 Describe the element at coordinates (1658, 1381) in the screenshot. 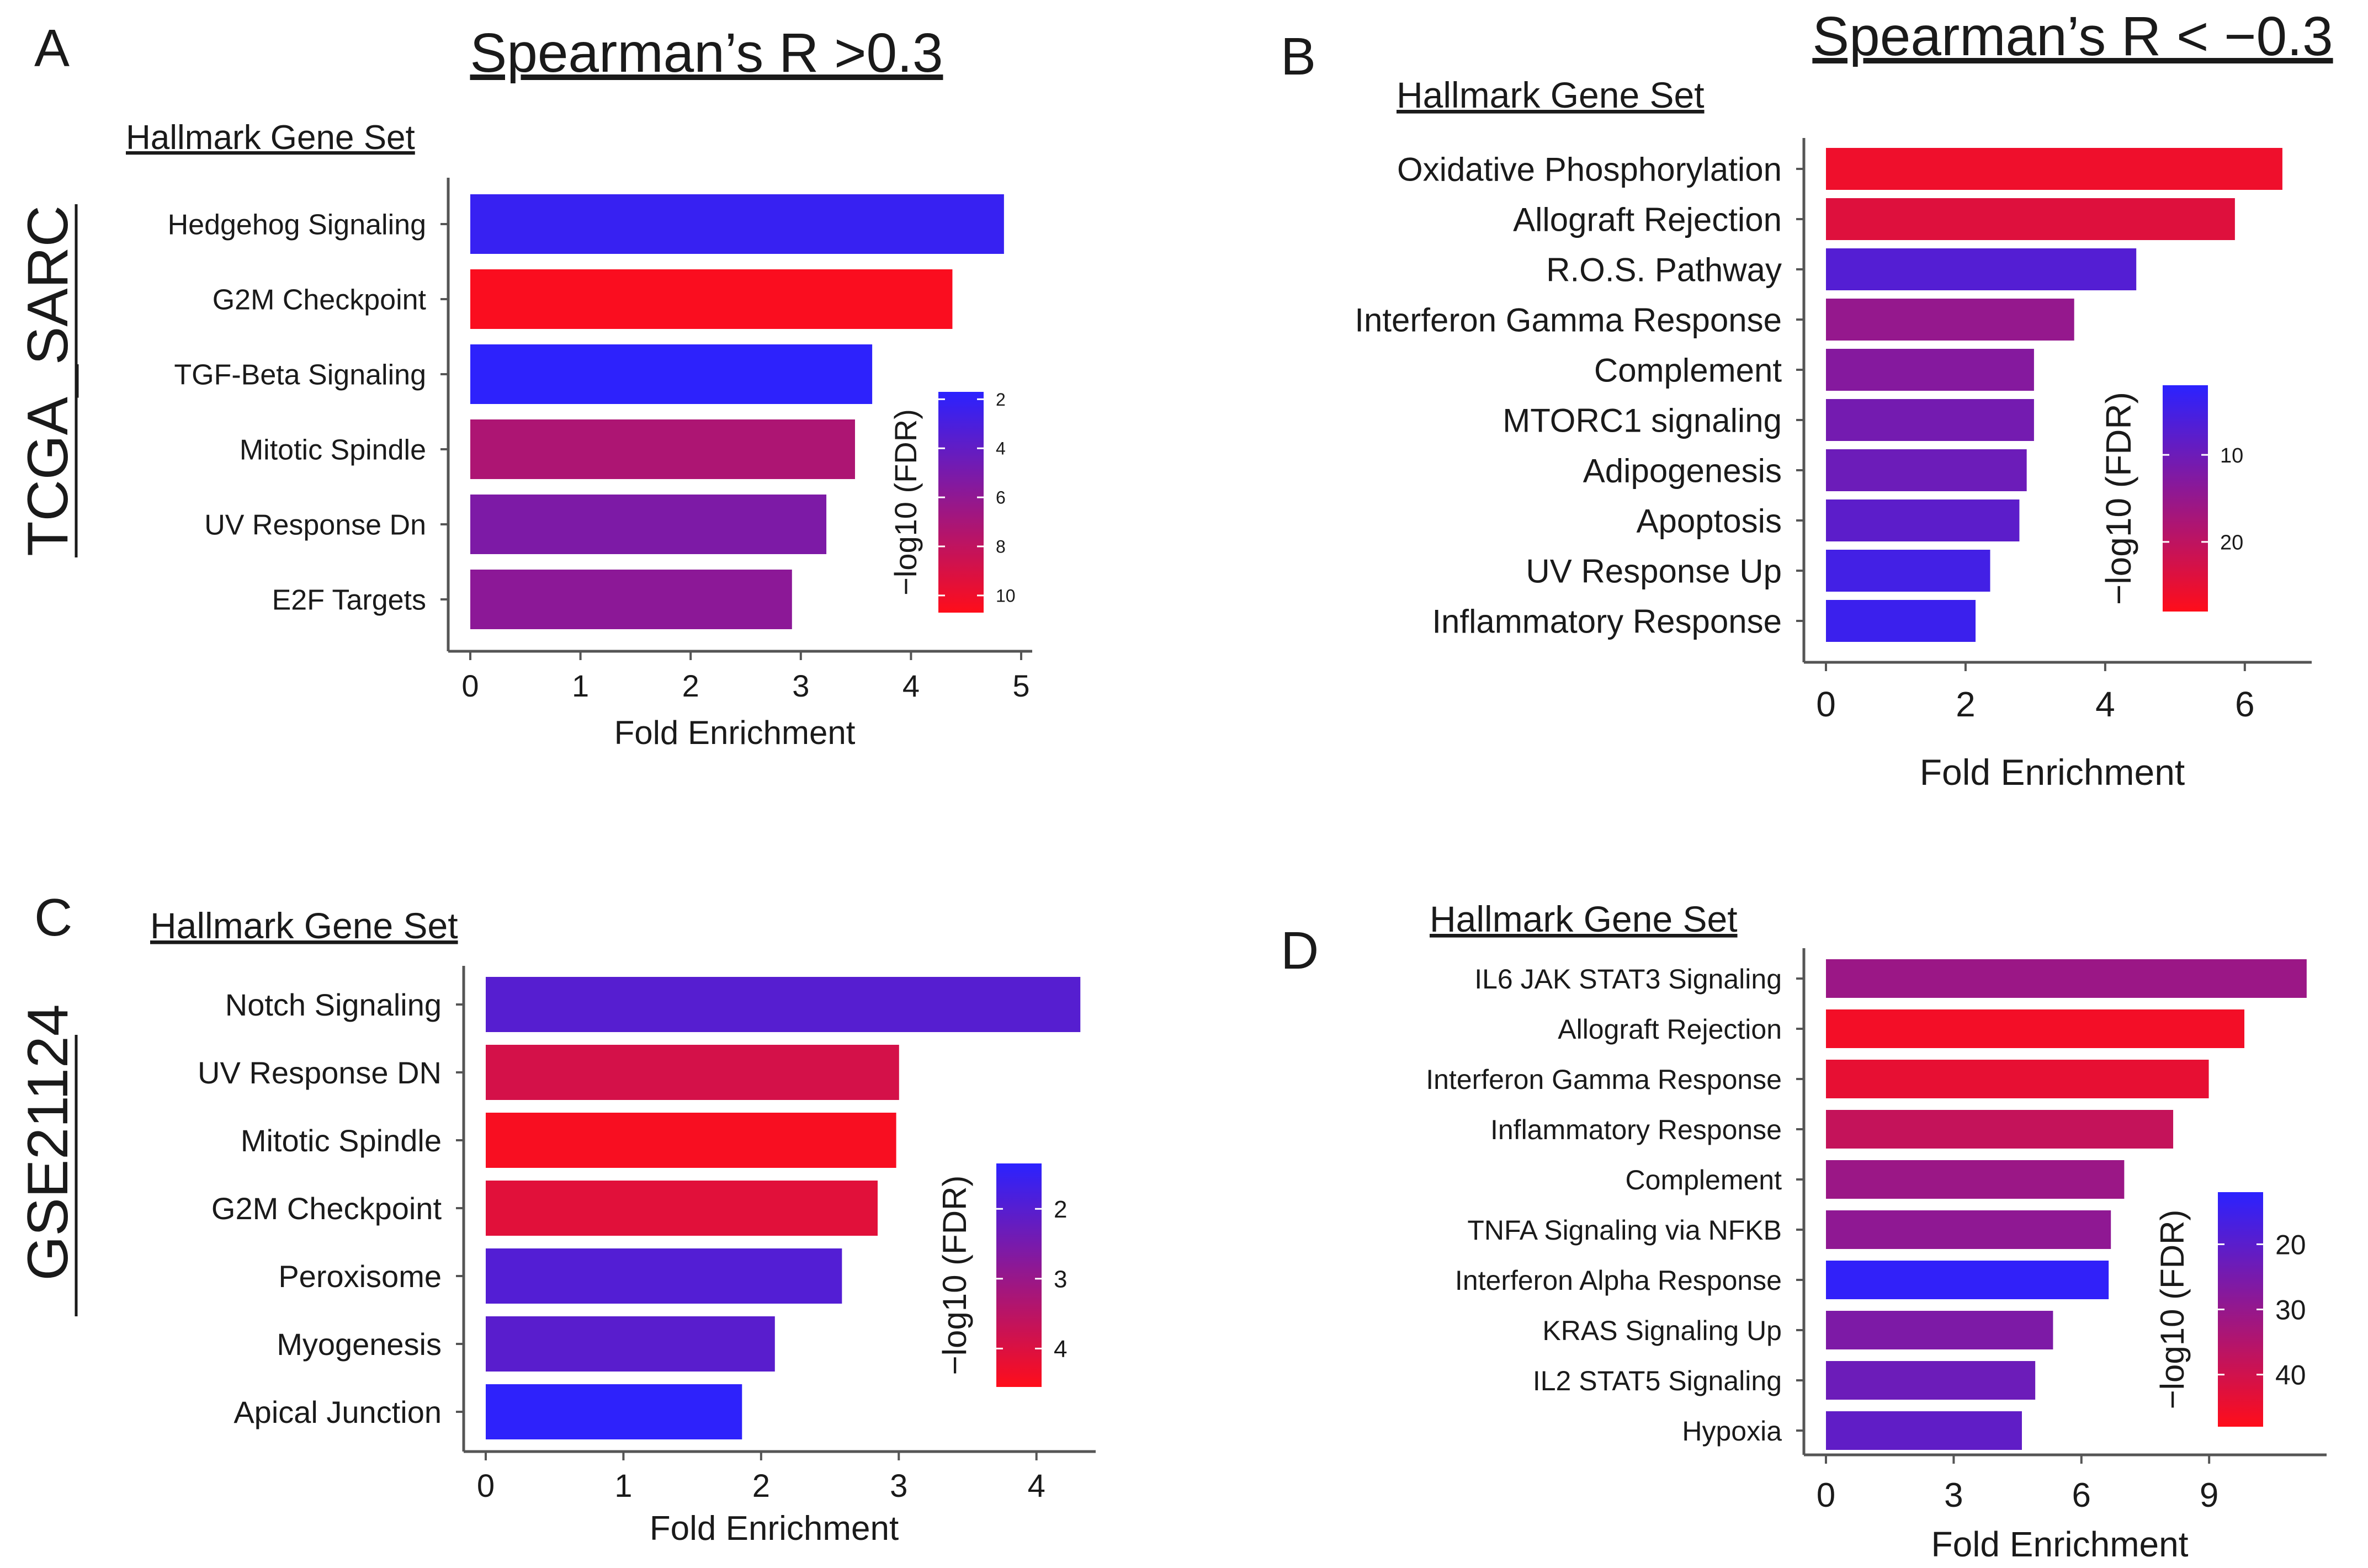

I see `category-label: IL2 STAT5 Signaling` at that location.